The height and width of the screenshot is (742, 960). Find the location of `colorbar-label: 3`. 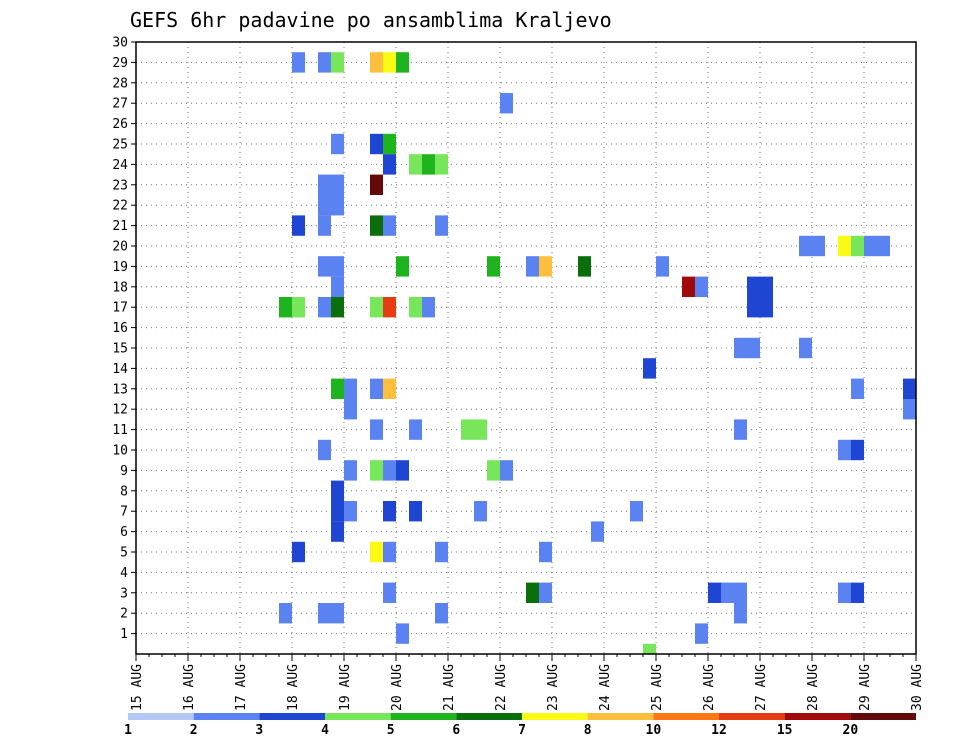

colorbar-label: 3 is located at coordinates (259, 730).